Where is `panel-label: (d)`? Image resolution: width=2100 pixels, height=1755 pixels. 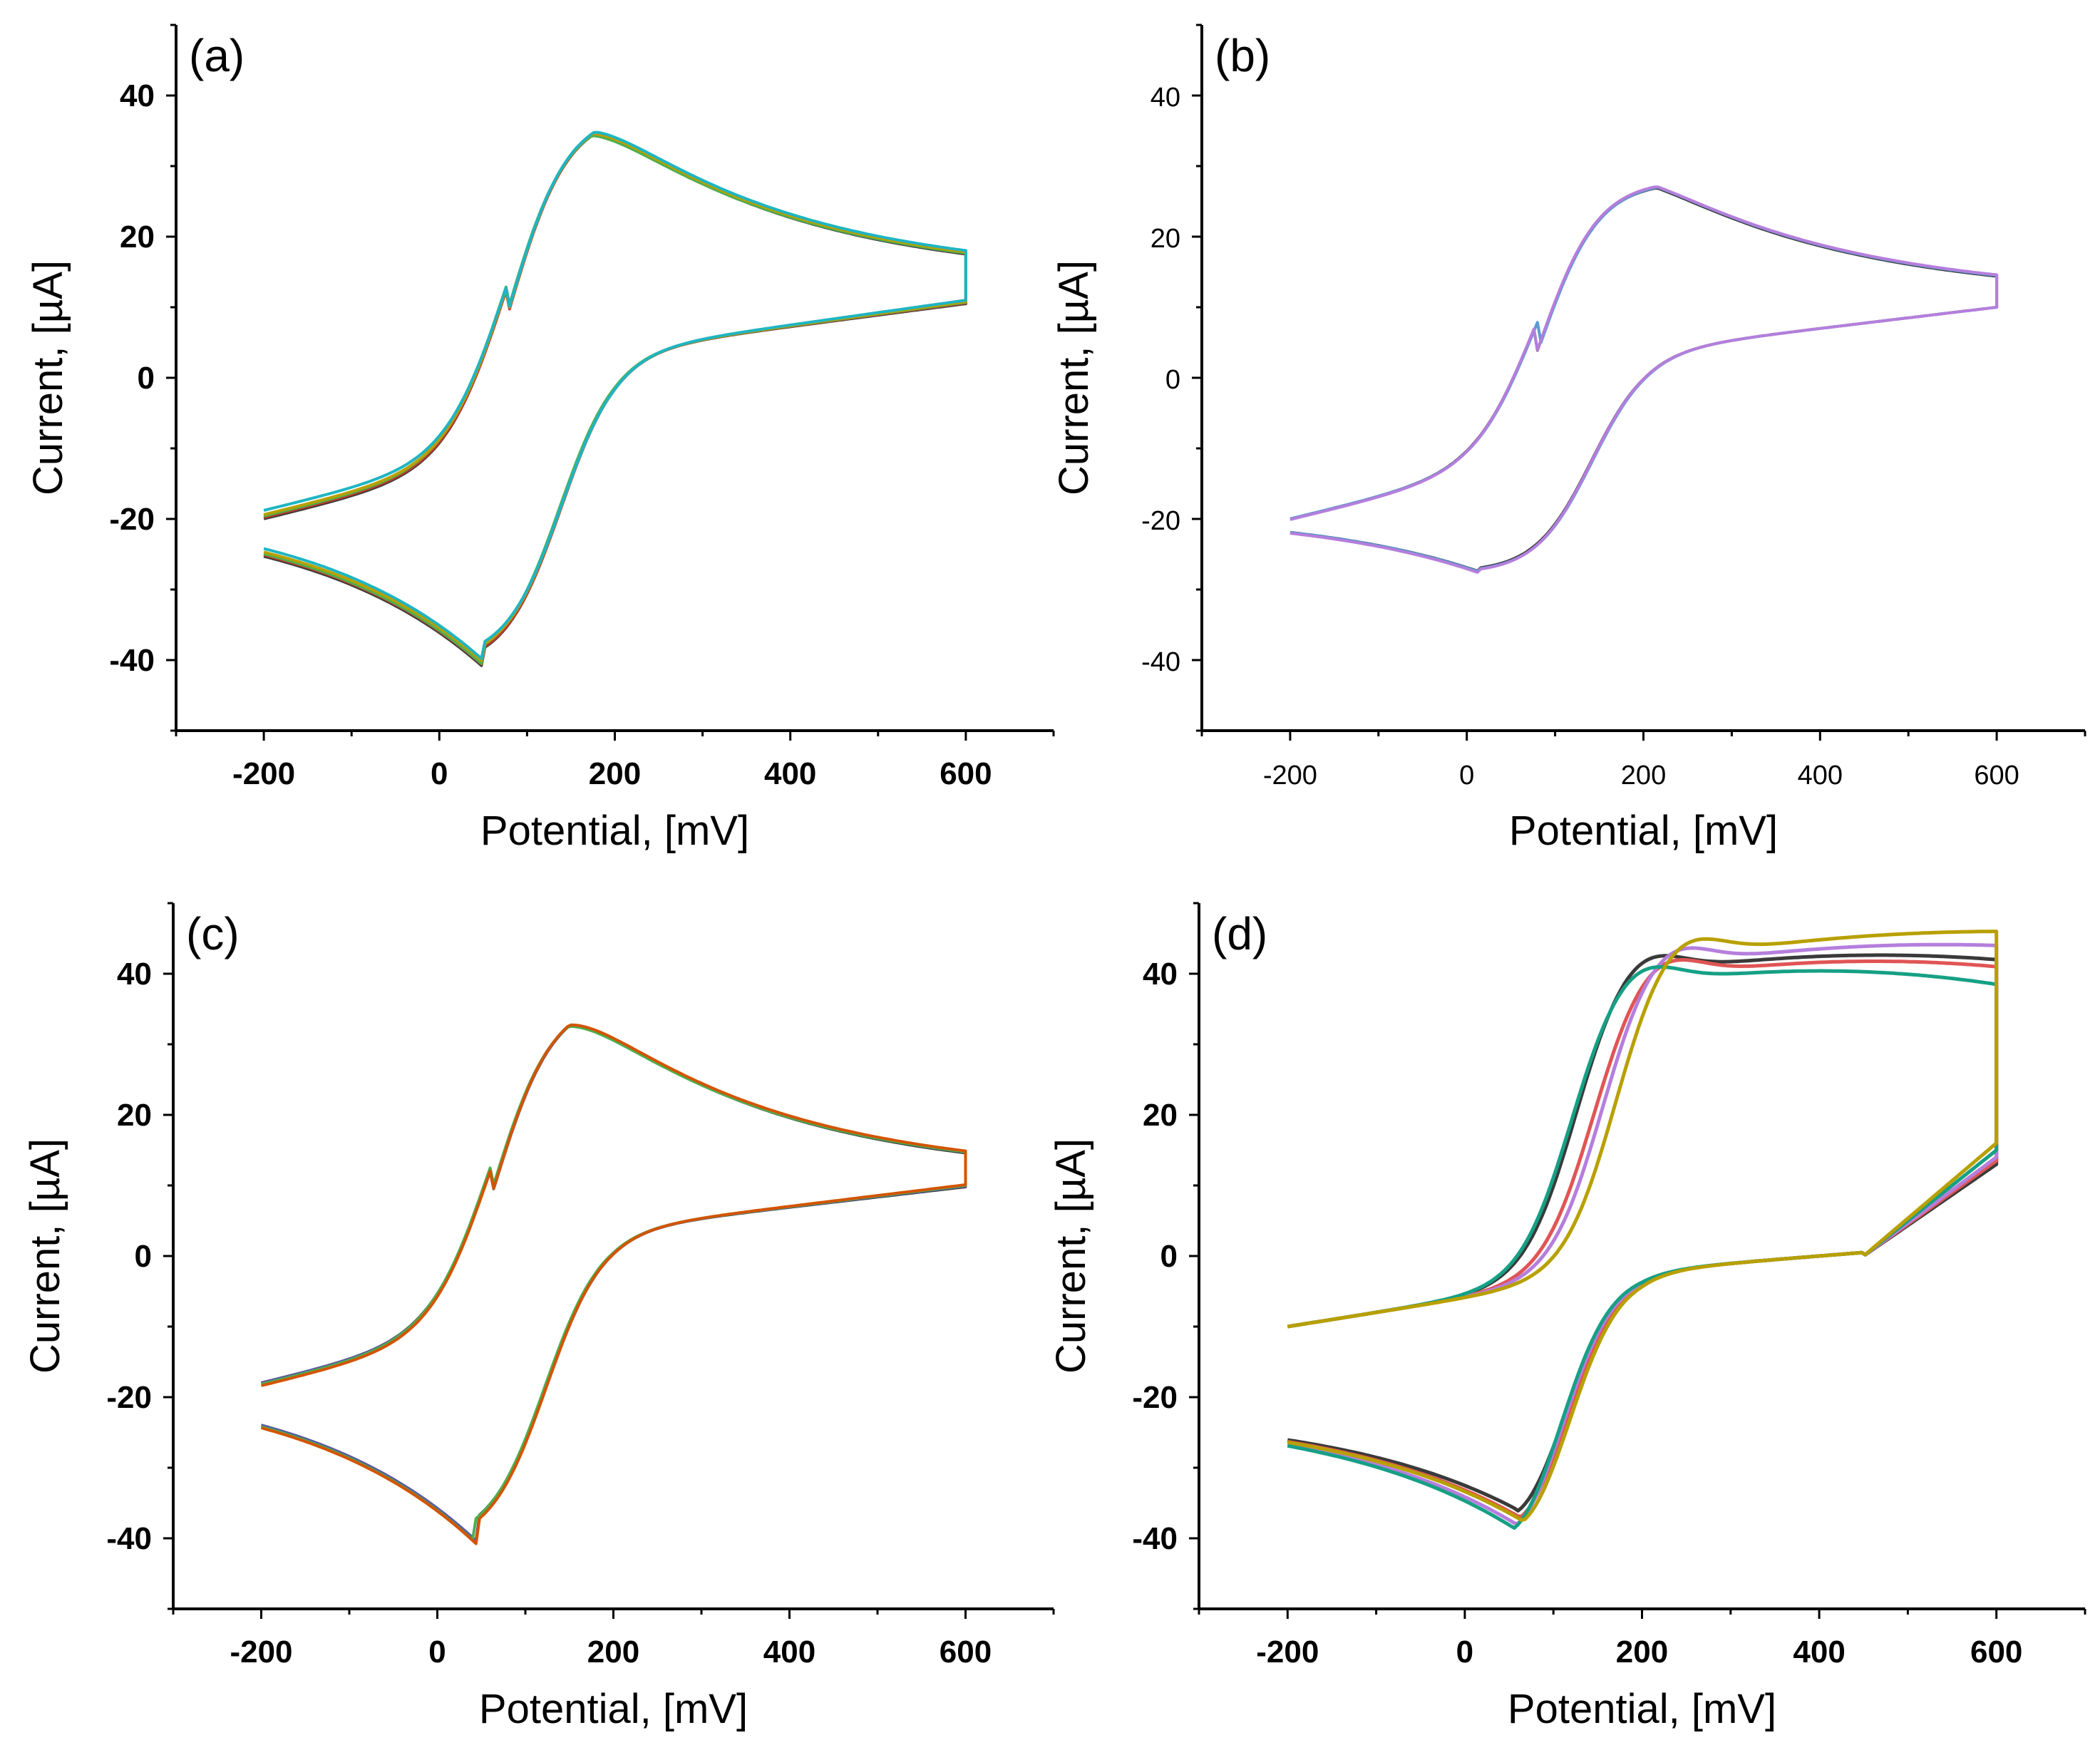 panel-label: (d) is located at coordinates (1239, 933).